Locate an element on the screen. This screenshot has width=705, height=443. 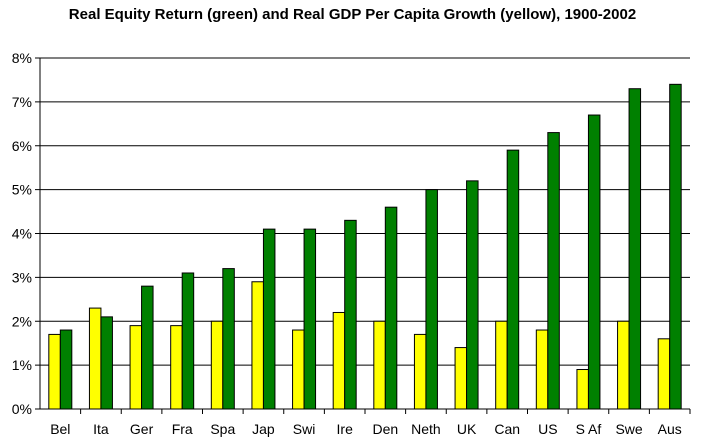
x-tick-label: S Af is located at coordinates (589, 429).